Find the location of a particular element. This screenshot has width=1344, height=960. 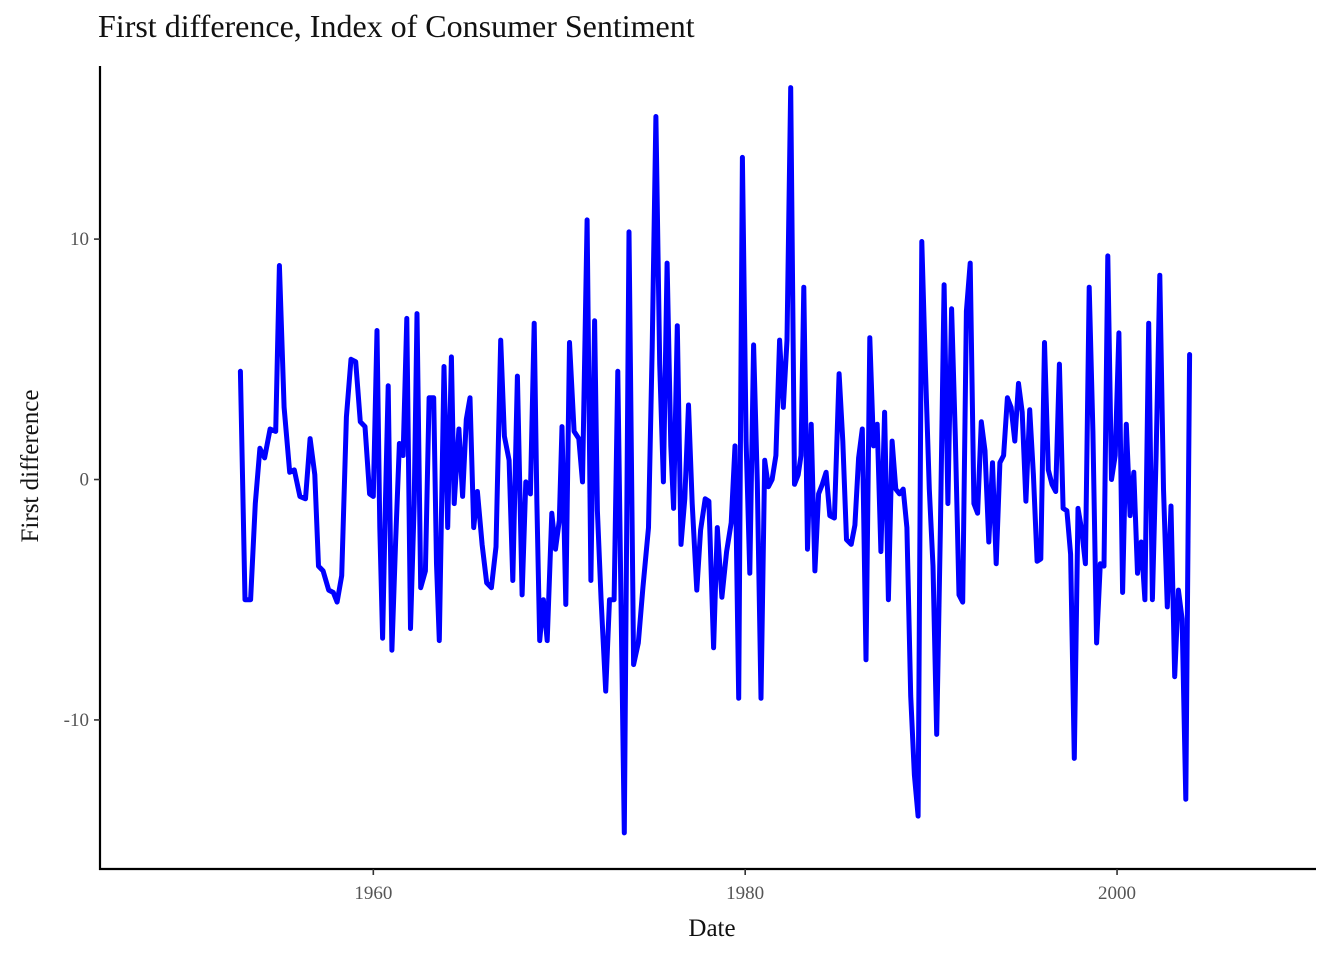

x-tick-label: 2000 is located at coordinates (1117, 893).